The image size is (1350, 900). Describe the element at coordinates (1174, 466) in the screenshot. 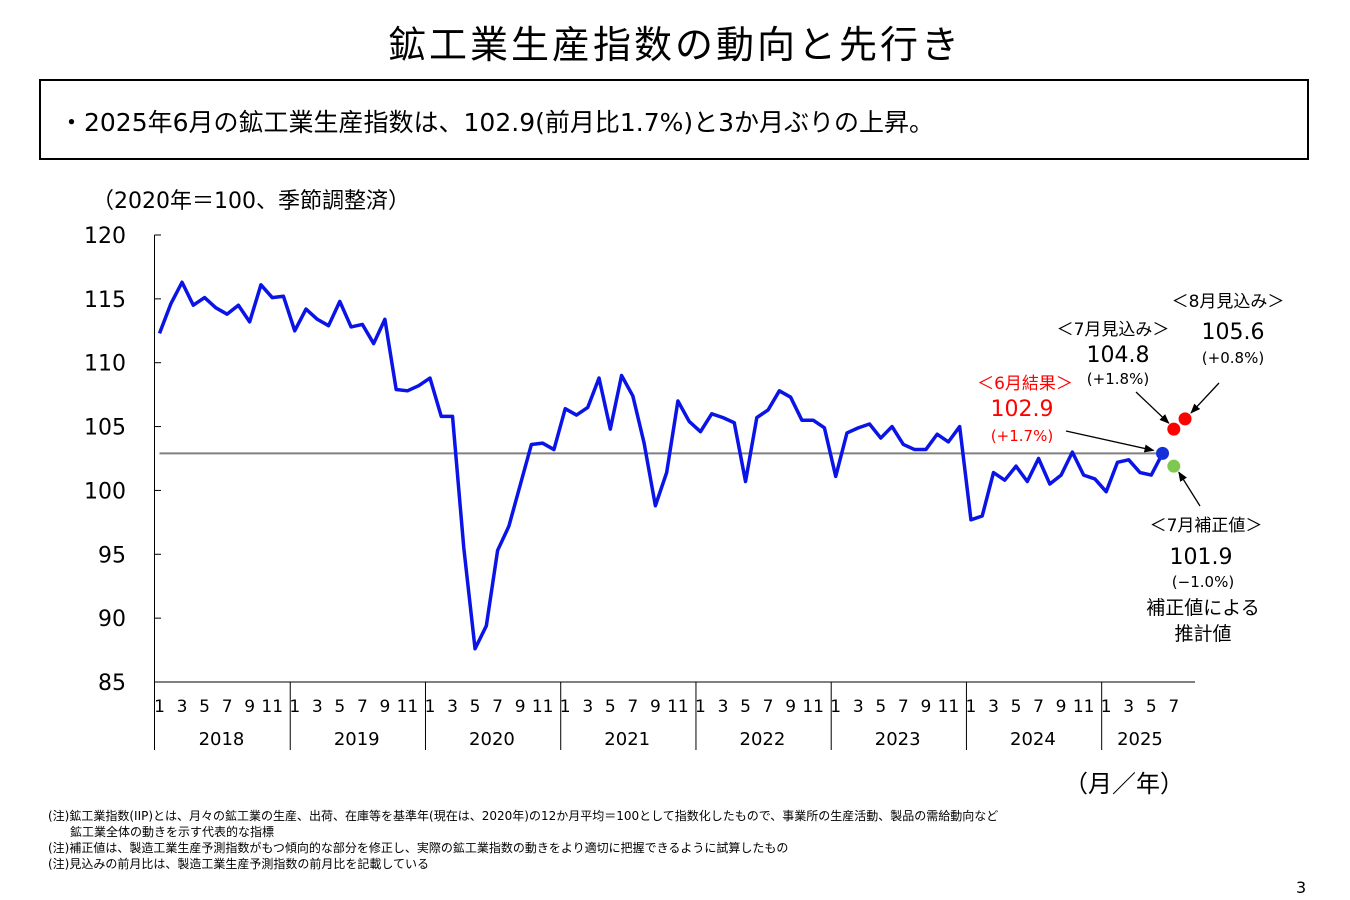

I see `july-corrected-point` at that location.